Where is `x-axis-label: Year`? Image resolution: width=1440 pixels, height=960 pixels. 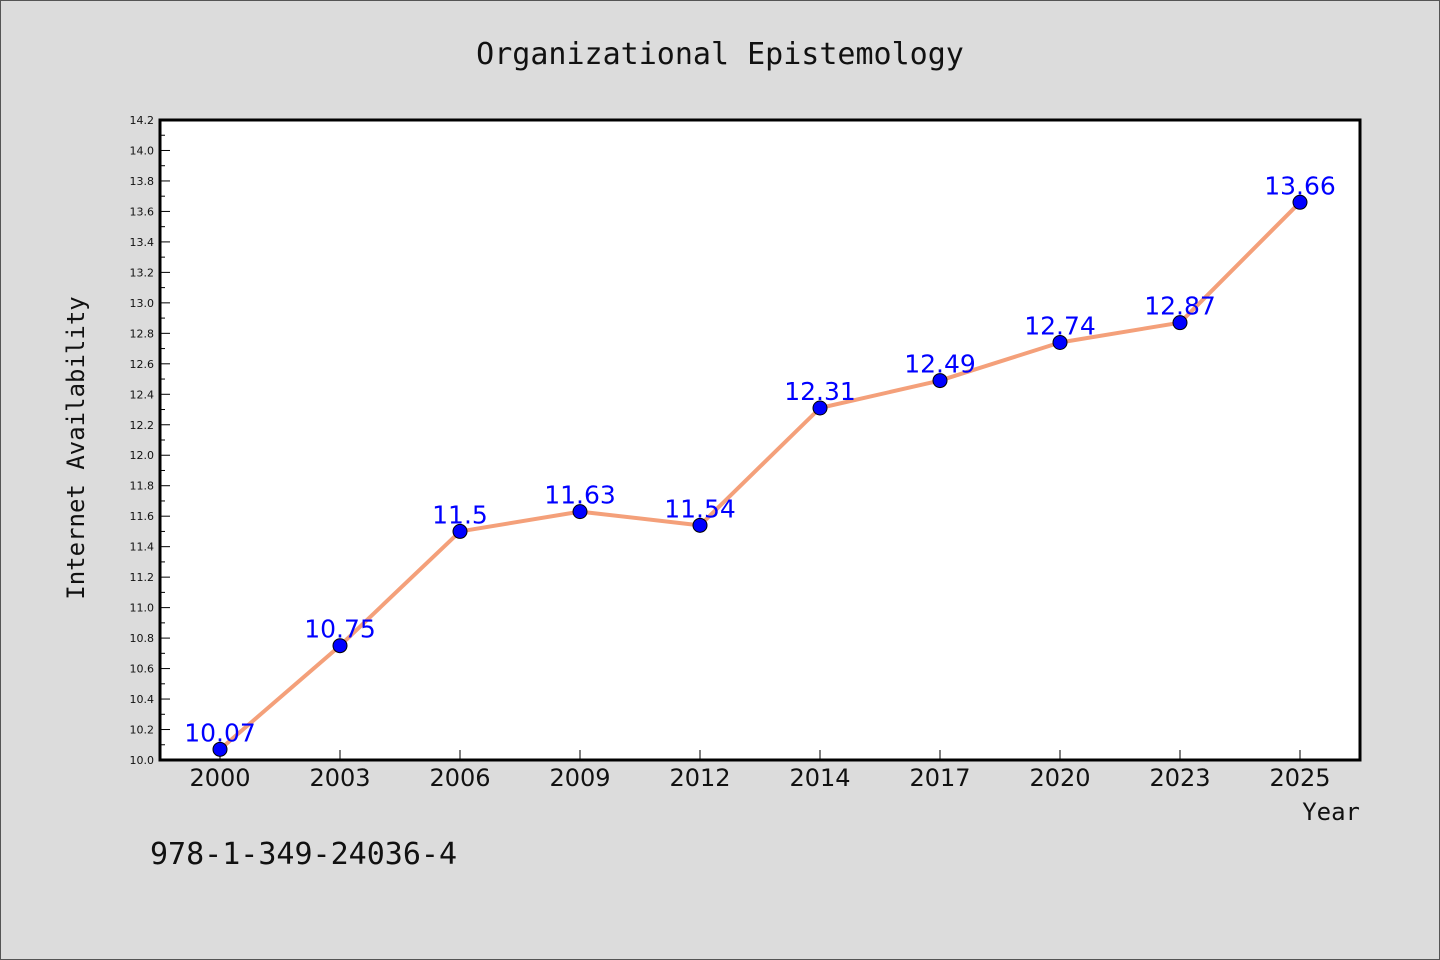
x-axis-label: Year is located at coordinates (1331, 812).